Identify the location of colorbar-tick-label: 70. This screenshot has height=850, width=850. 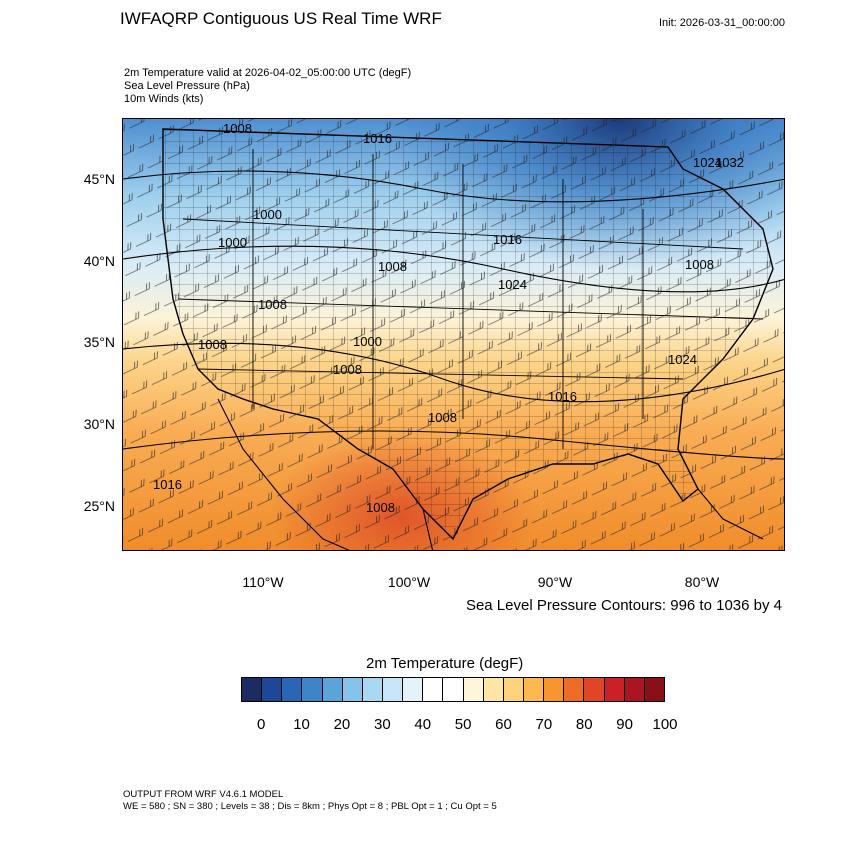
(544, 724).